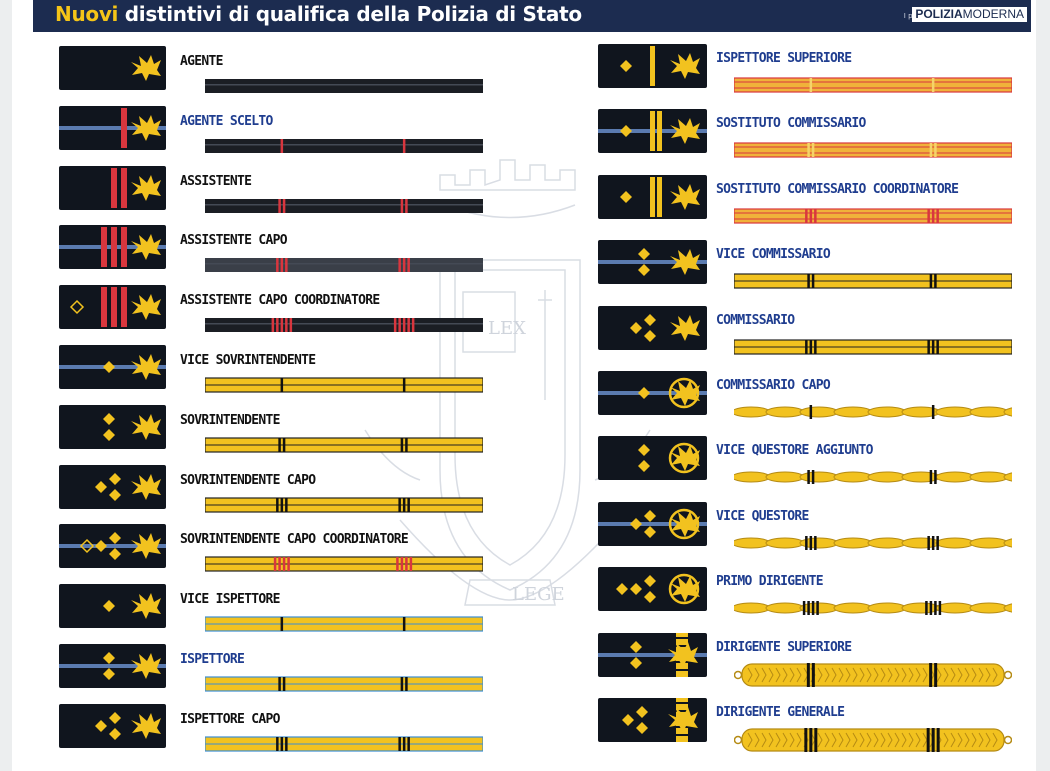  Describe the element at coordinates (873, 216) in the screenshot. I see `rank-bar-red-gold` at that location.